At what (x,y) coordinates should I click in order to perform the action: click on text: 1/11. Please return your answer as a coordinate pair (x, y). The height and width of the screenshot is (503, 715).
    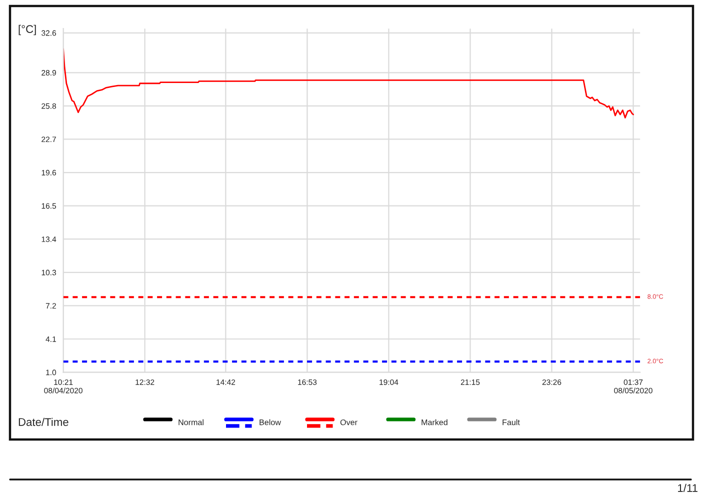
    Looking at the image, I should click on (688, 488).